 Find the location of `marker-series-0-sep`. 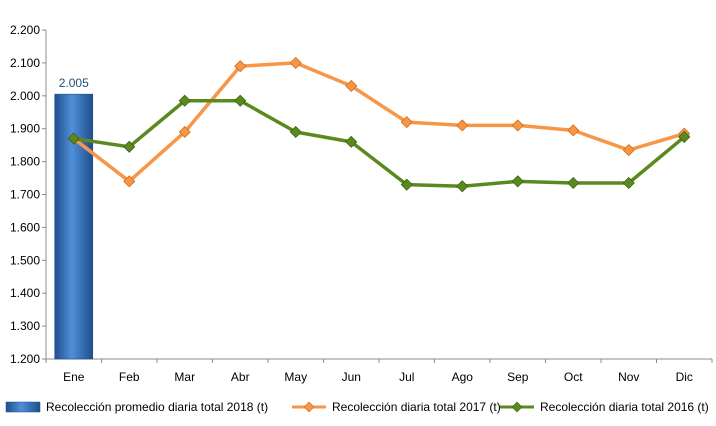

marker-series-0-sep is located at coordinates (517, 125).